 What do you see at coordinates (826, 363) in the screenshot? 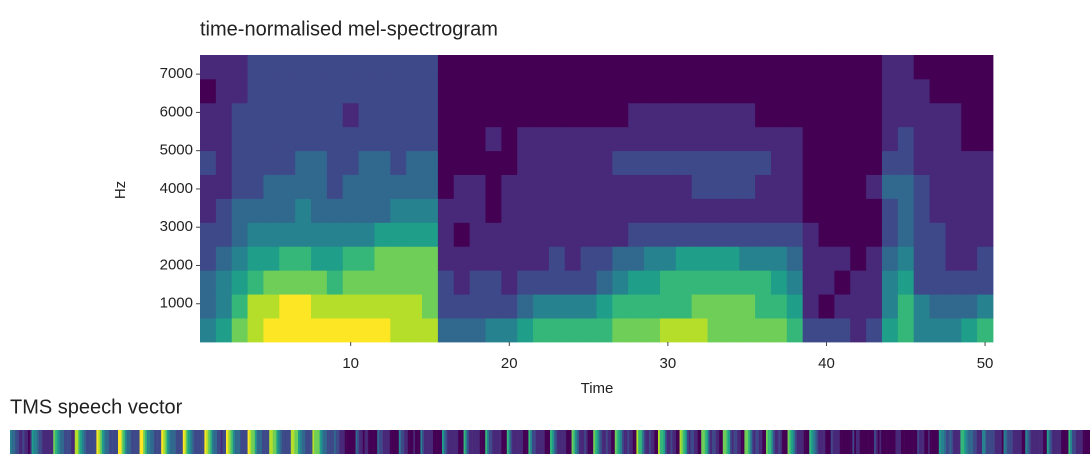
I see `x-tick-label: 40` at bounding box center [826, 363].